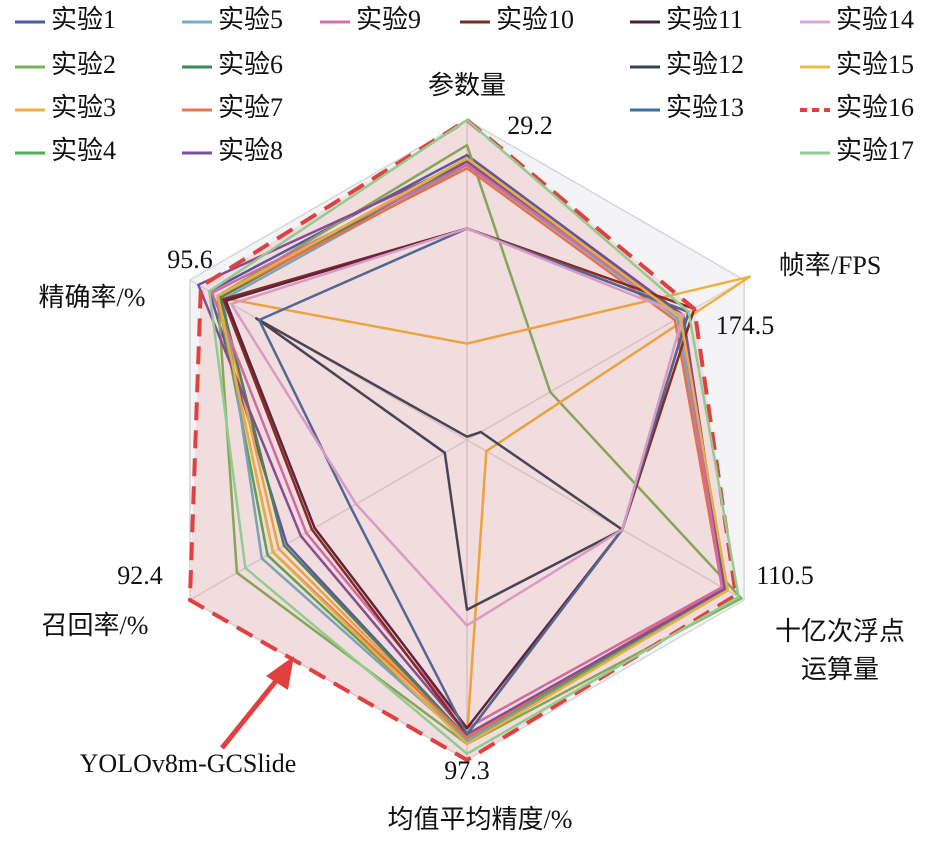 The height and width of the screenshot is (847, 933). I want to click on annotation-arrow, so click(251, 712).